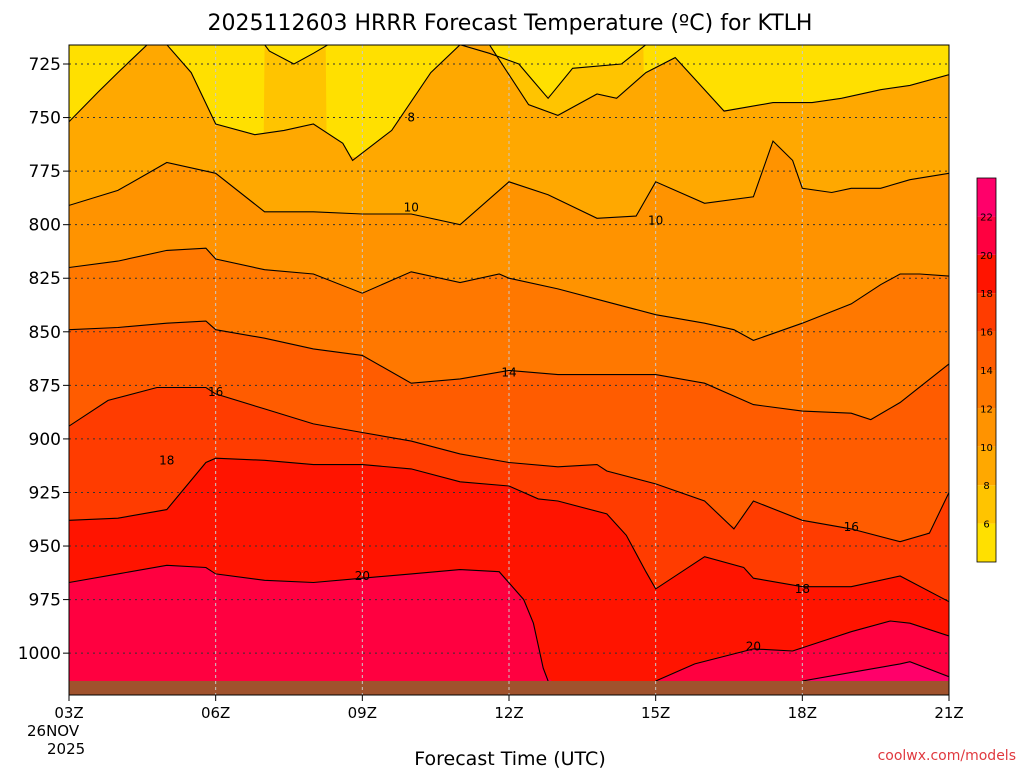  What do you see at coordinates (362, 576) in the screenshot?
I see `contour-label-7: 20` at bounding box center [362, 576].